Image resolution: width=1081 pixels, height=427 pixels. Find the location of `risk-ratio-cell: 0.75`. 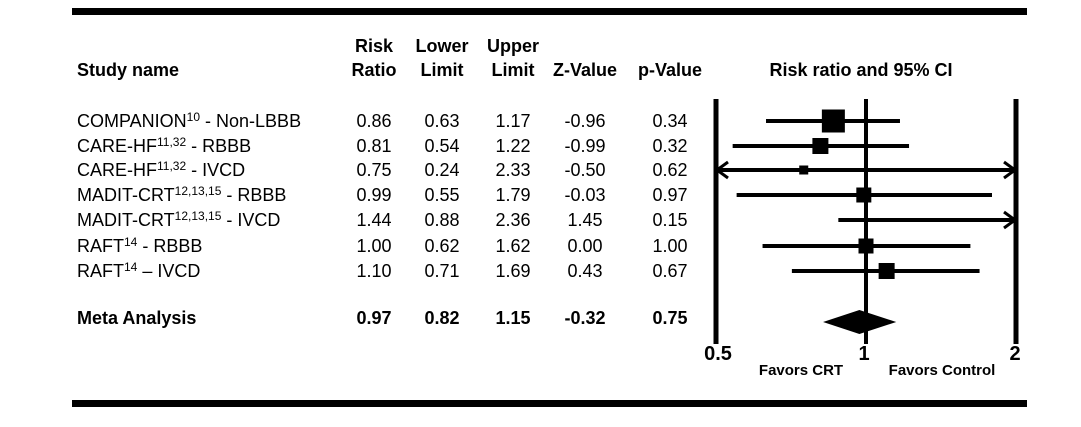

risk-ratio-cell: 0.75 is located at coordinates (374, 170).